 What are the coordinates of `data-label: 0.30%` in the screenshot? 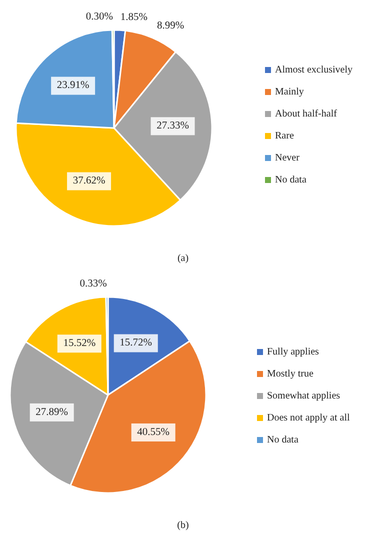 It's located at (100, 17).